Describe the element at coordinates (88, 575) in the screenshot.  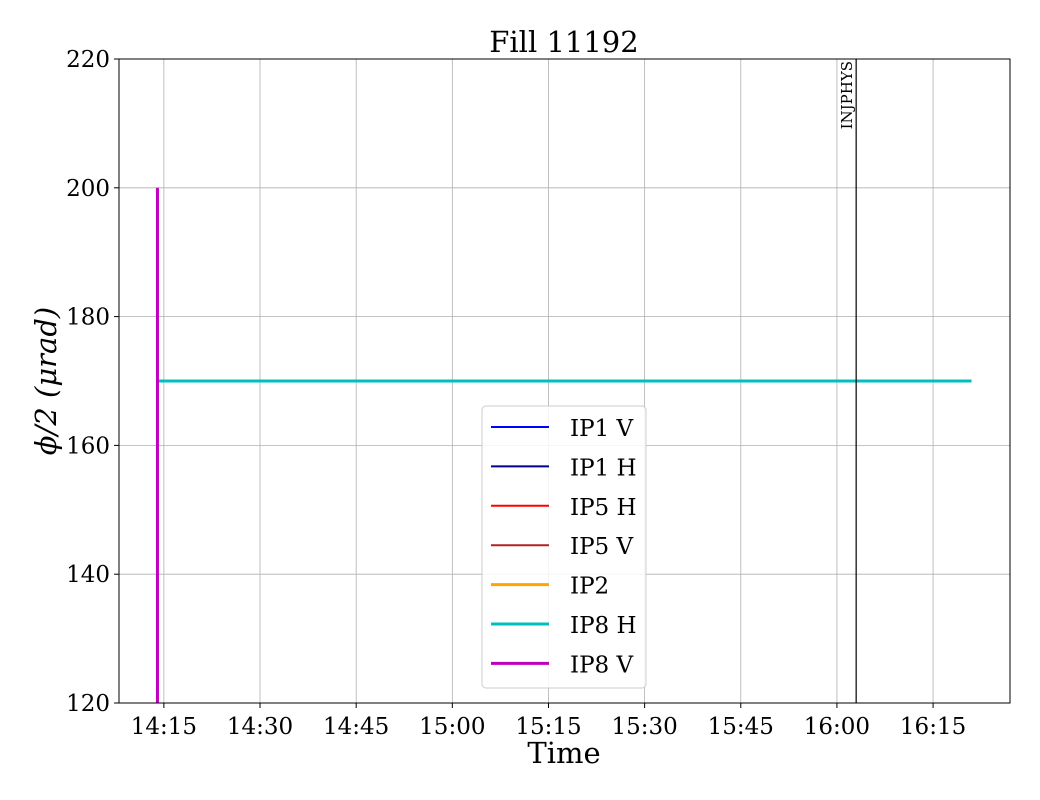
I see `y-tick-label: 140` at that location.